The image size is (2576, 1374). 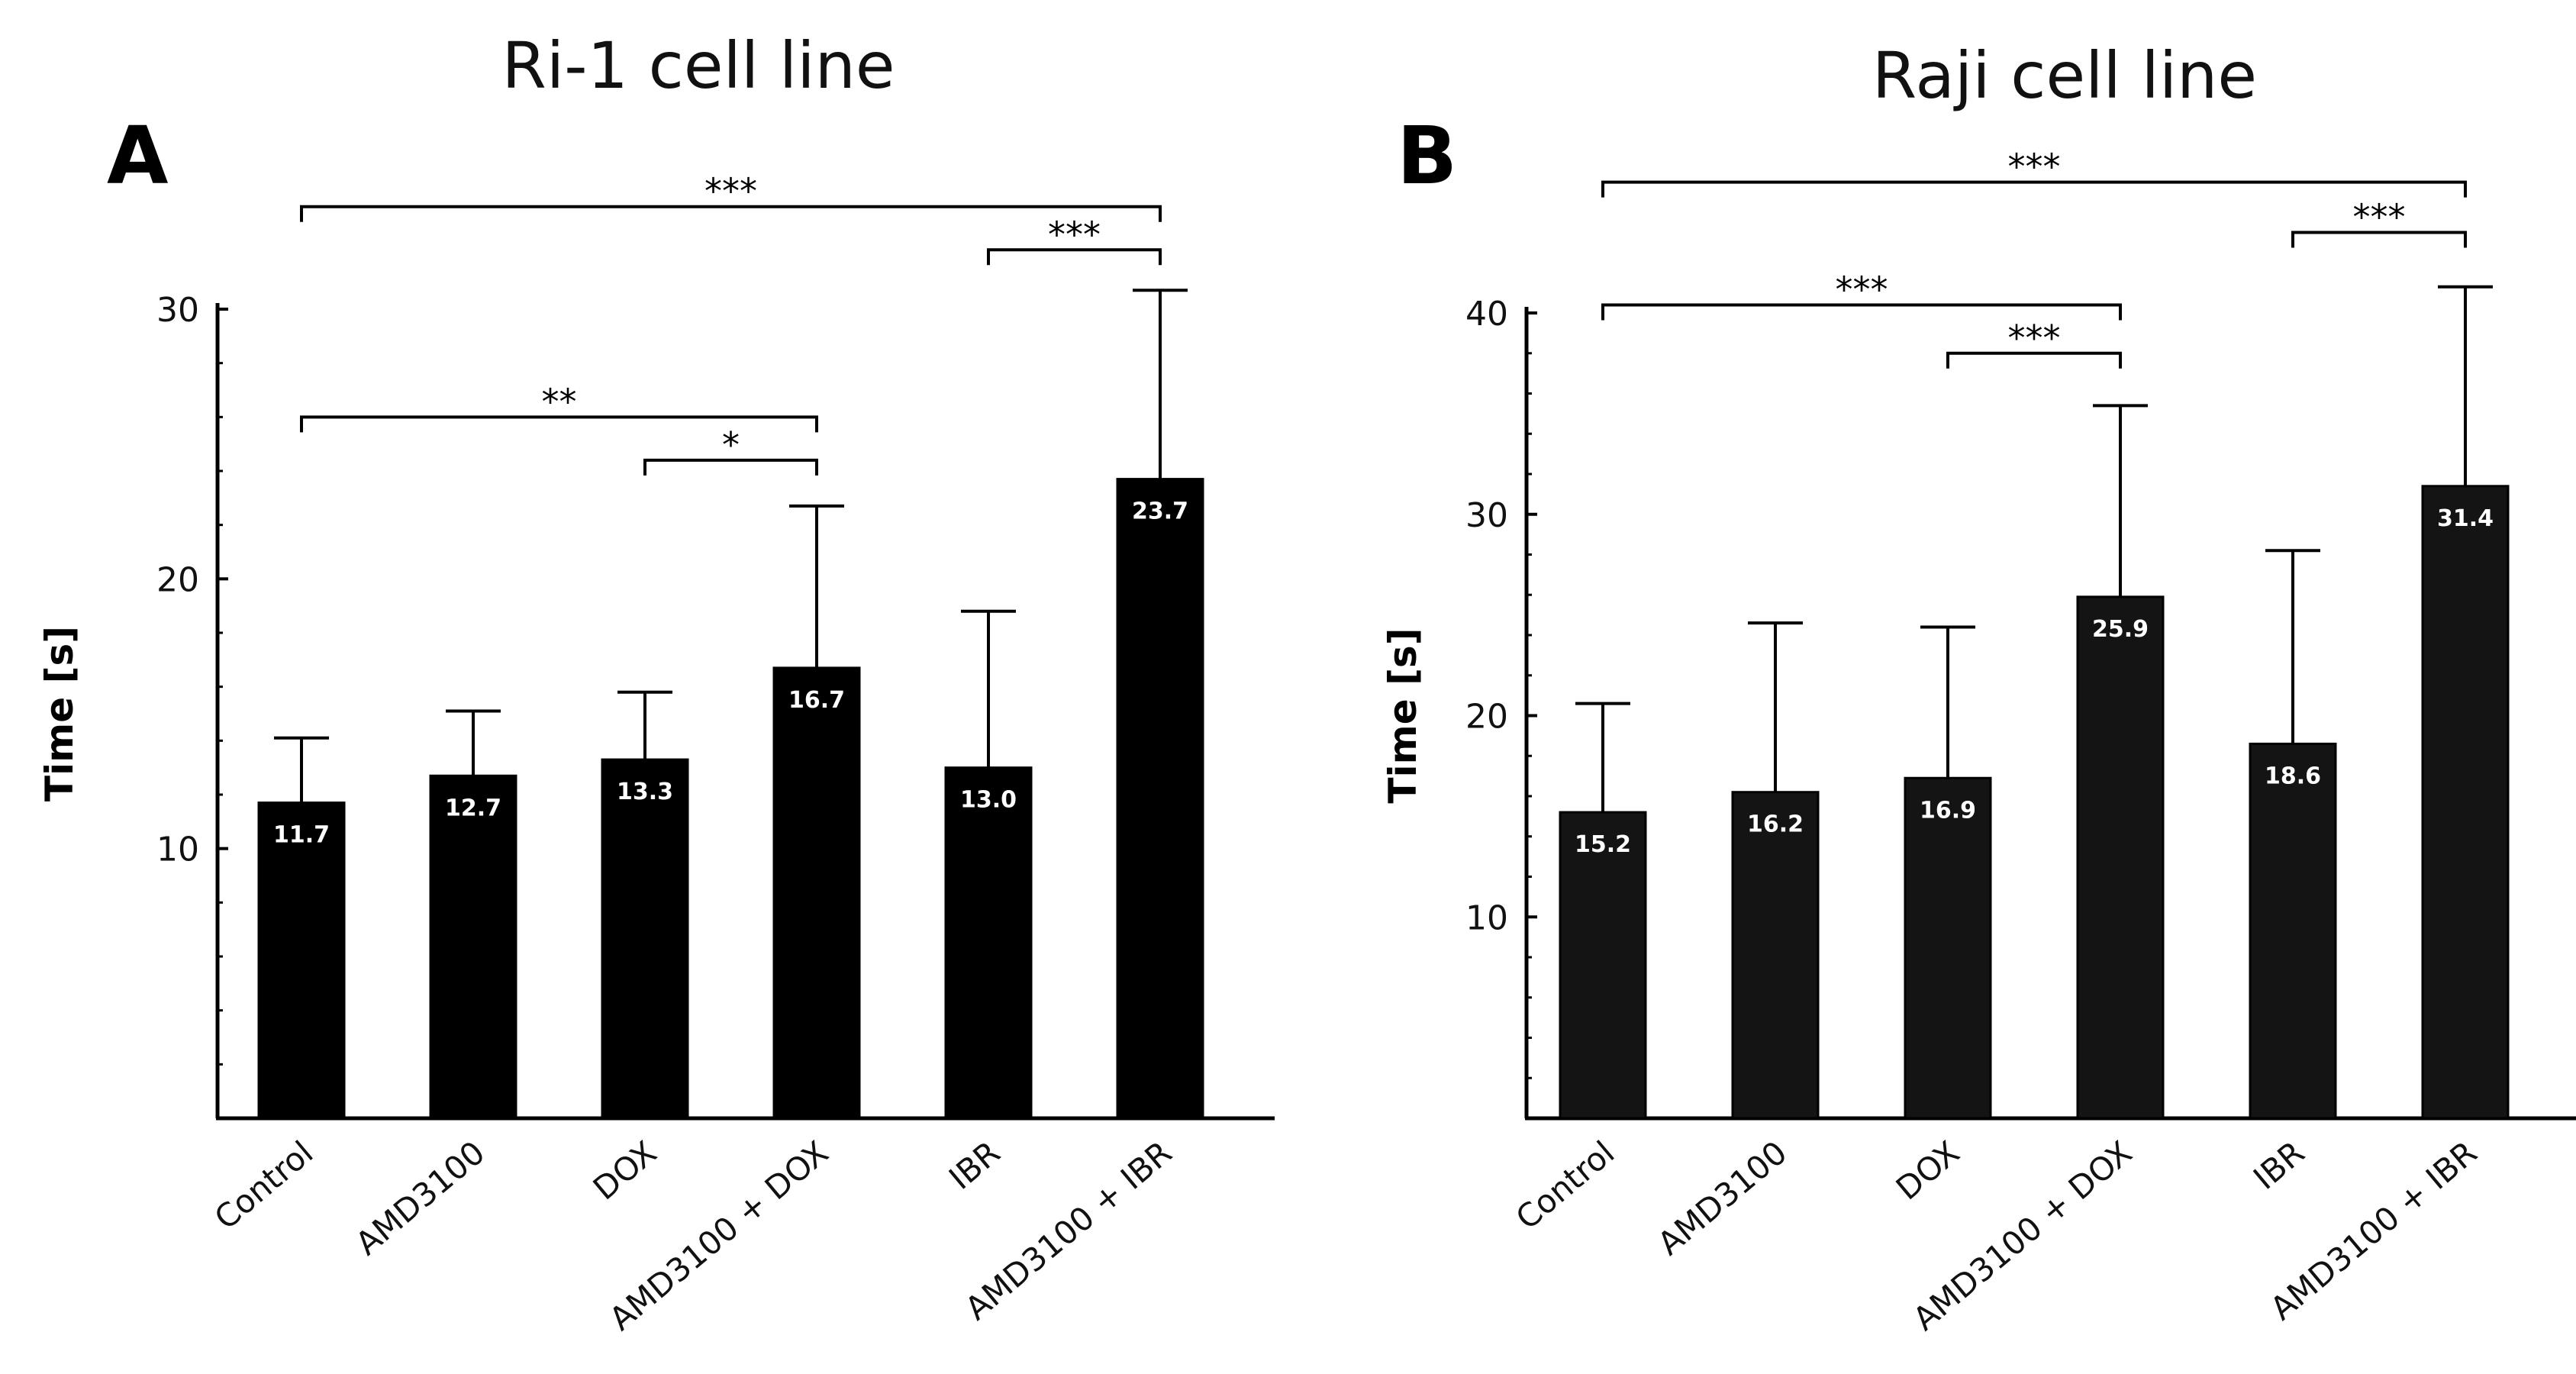 I want to click on significance-label: **, so click(x=560, y=401).